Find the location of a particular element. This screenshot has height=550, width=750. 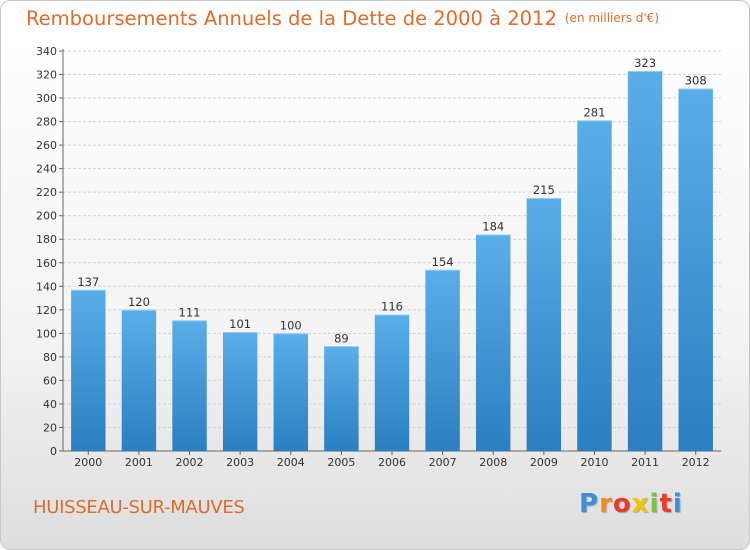

y-tick-label: 160 is located at coordinates (46, 263).